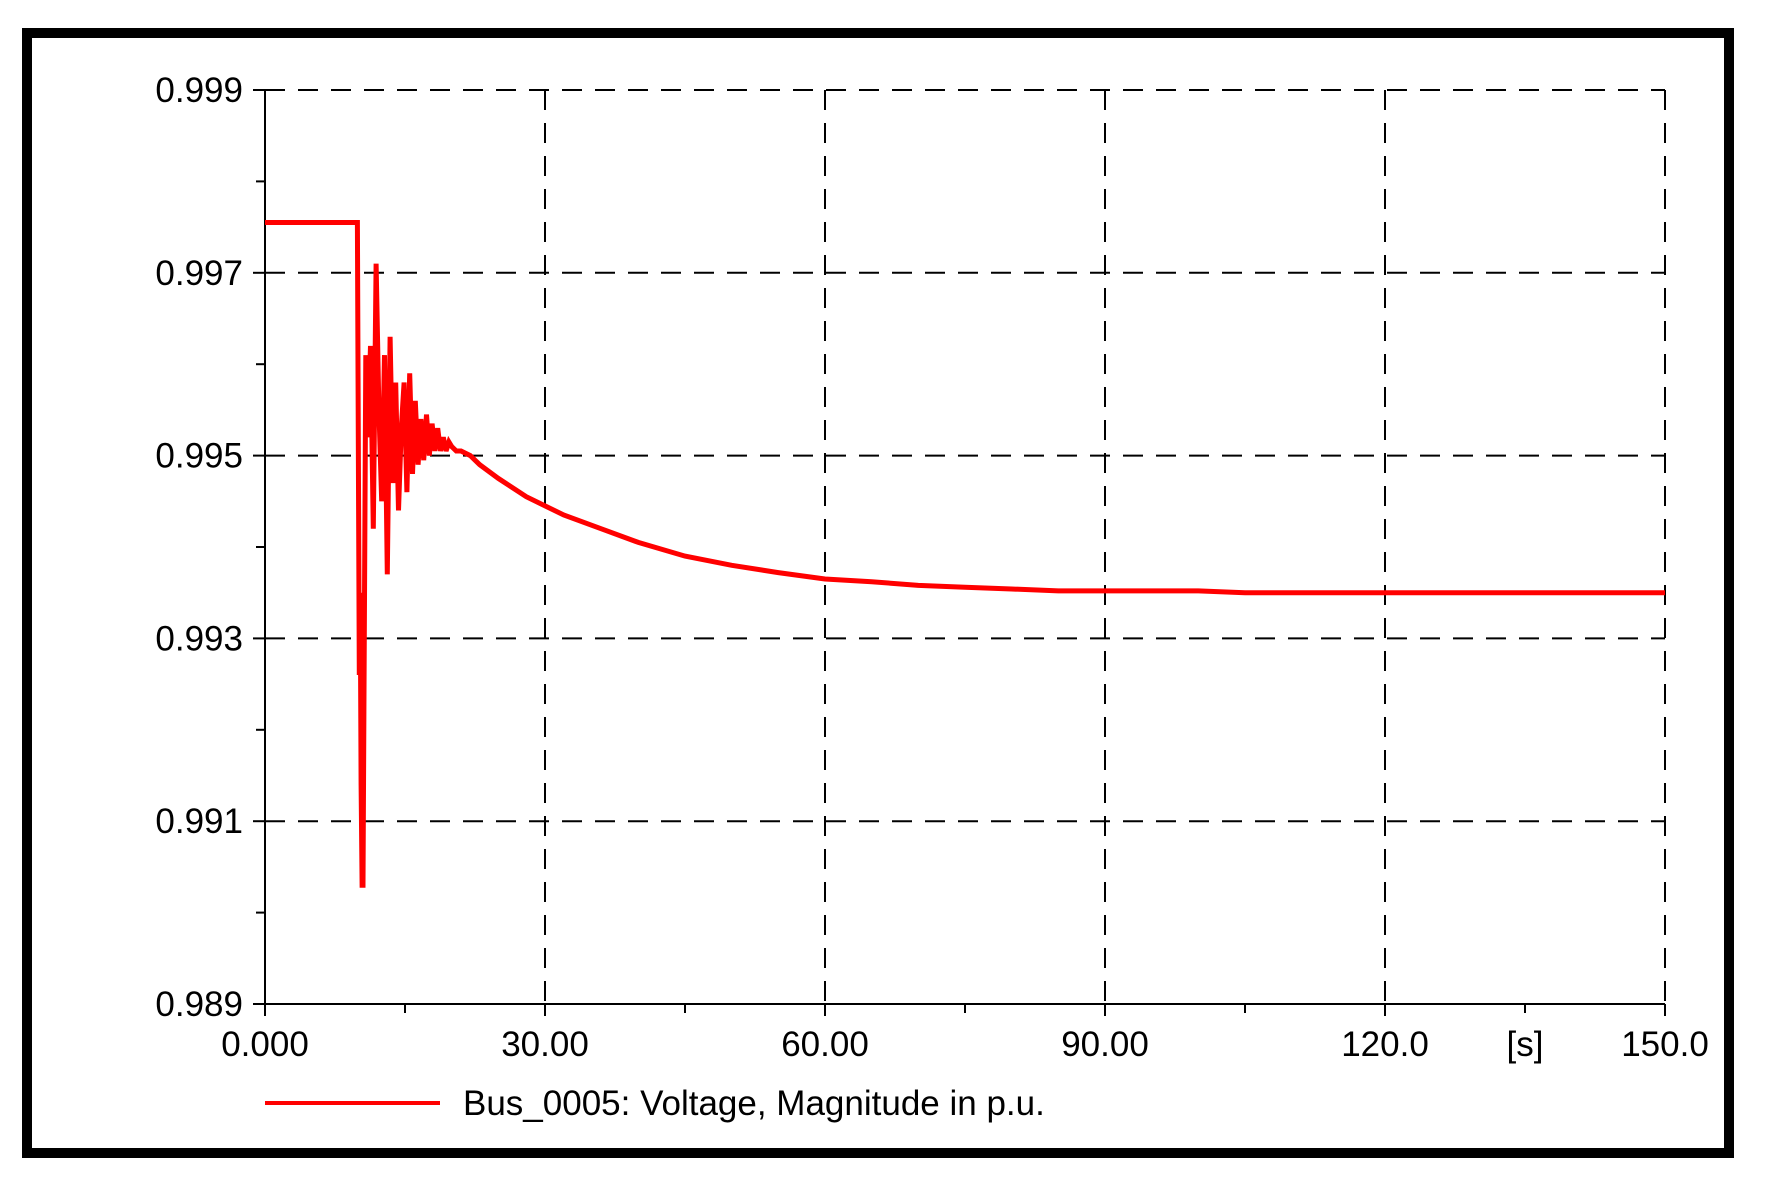 This screenshot has width=1765, height=1192. Describe the element at coordinates (1105, 1044) in the screenshot. I see `x-tick-label: 90.00` at that location.